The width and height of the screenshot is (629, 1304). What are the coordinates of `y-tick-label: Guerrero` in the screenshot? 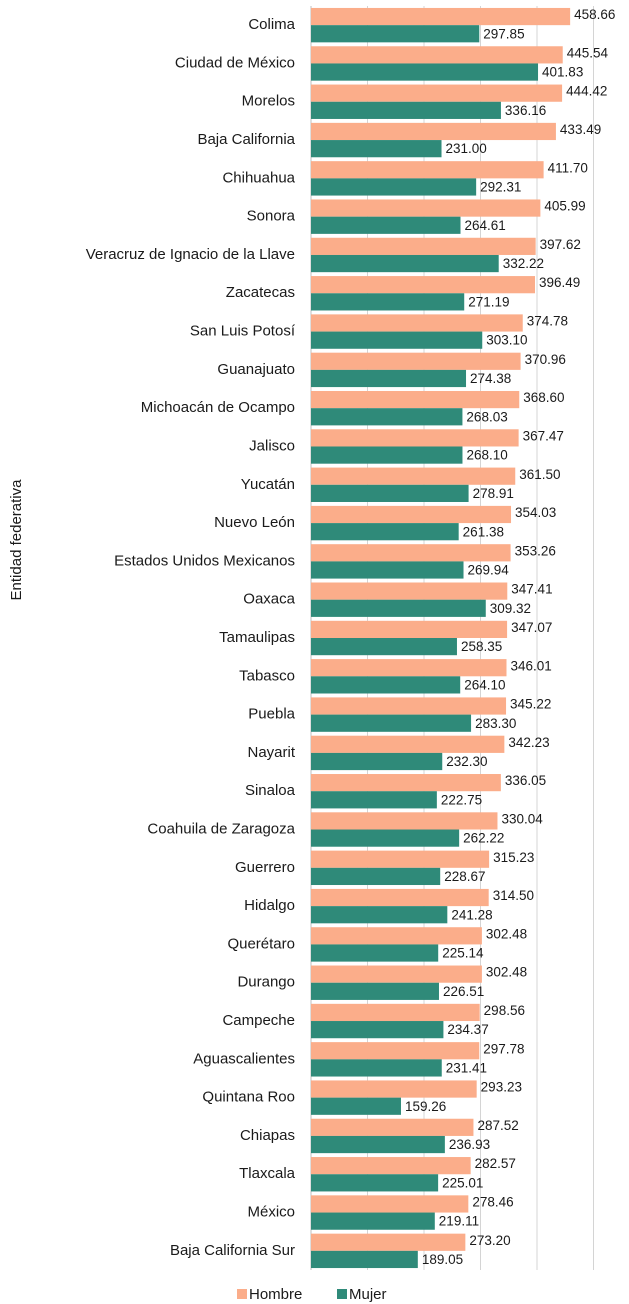 It's located at (265, 867).